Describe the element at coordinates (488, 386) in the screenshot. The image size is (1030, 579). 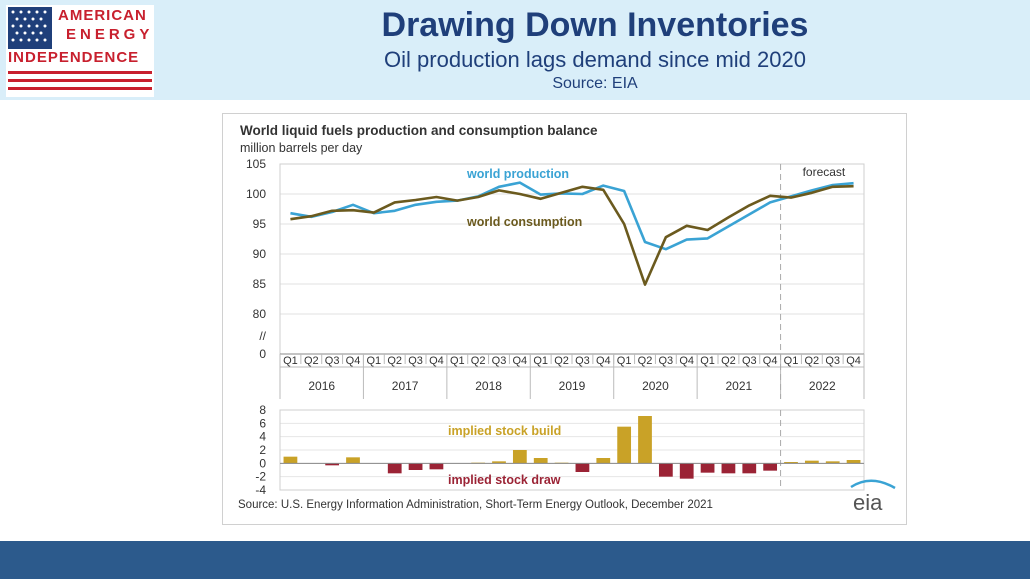
I see `year-label: 2018` at that location.